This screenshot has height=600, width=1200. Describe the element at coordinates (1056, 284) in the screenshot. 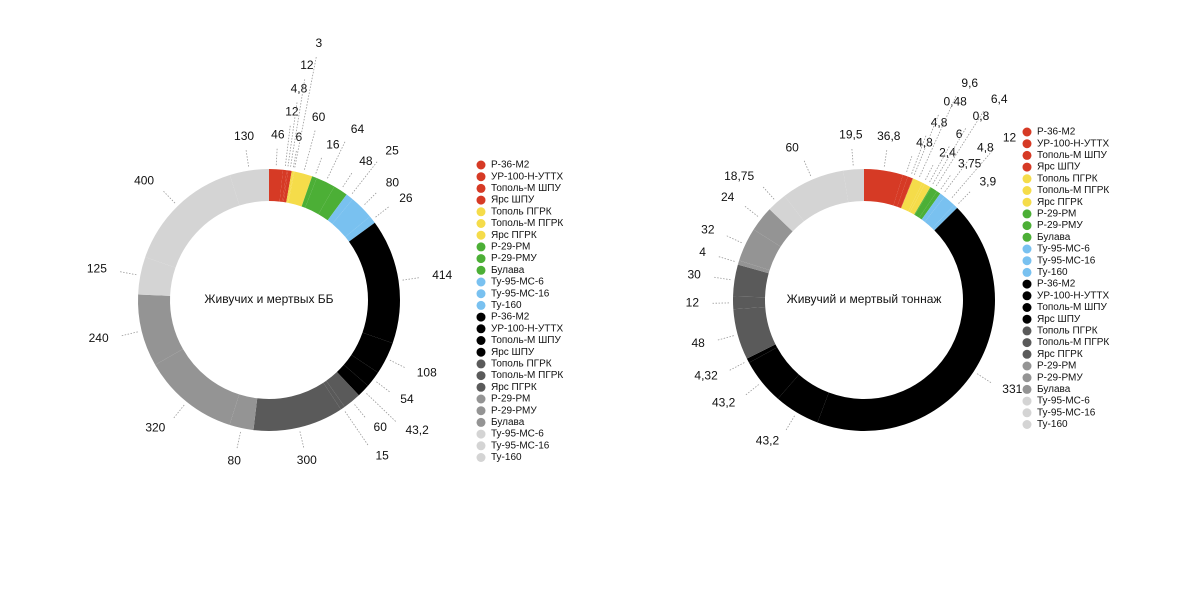

I see `legend-label: Р-36-М2` at that location.